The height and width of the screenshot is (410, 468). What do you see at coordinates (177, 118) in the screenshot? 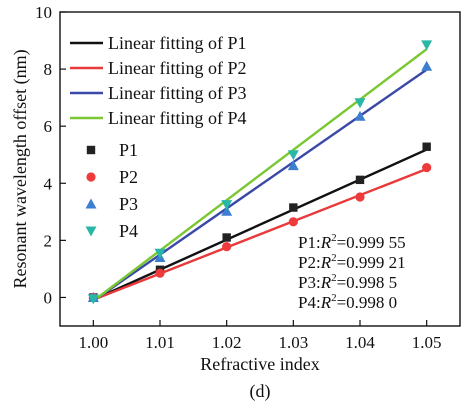
I see `legend-label: Linear fitting of P4` at bounding box center [177, 118].